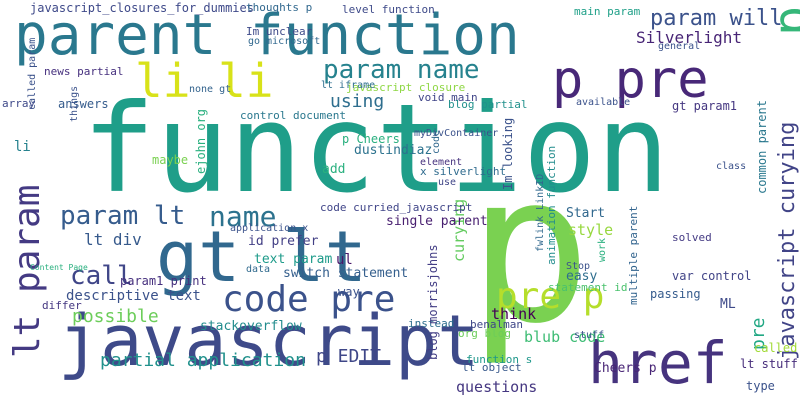 The width and height of the screenshot is (800, 400). What do you see at coordinates (74, 103) in the screenshot?
I see `cloud-word: things` at bounding box center [74, 103].